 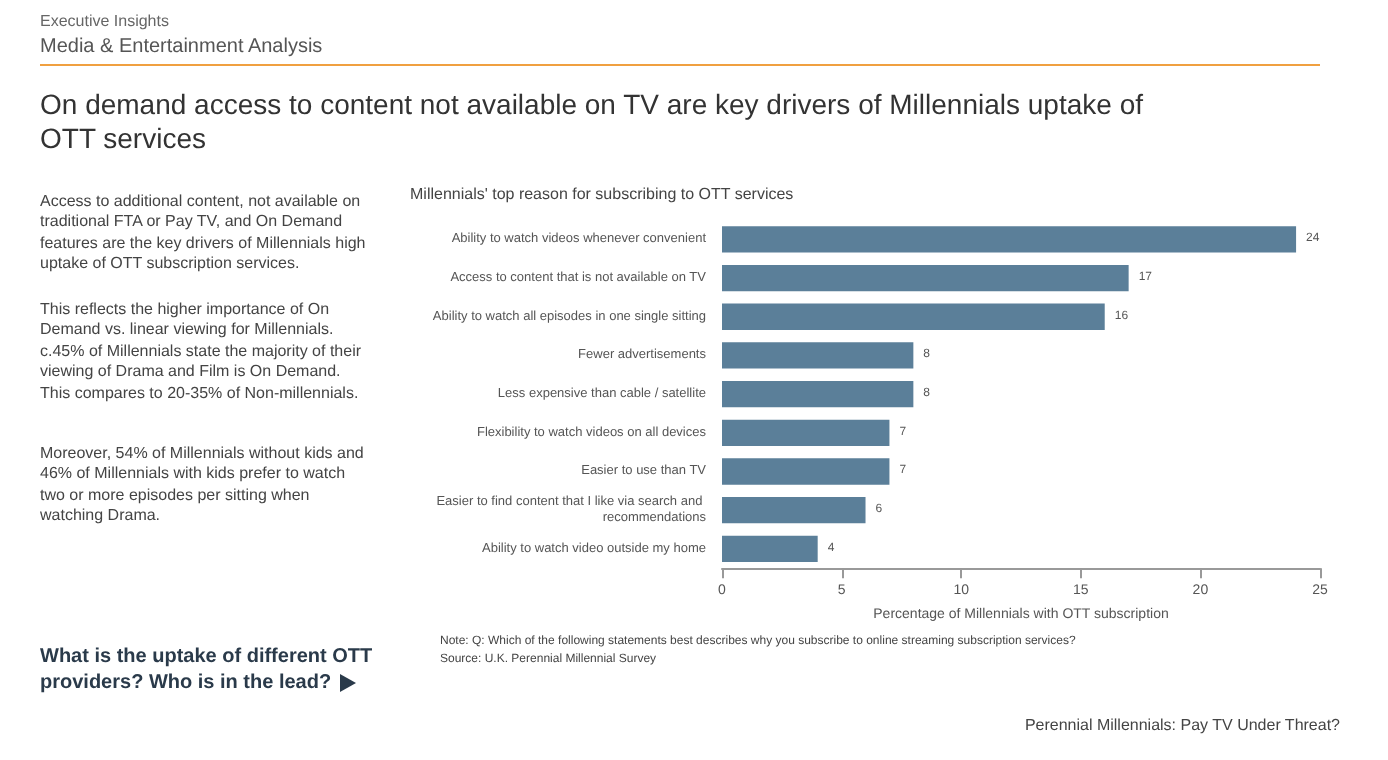 What do you see at coordinates (202, 484) in the screenshot?
I see `text: Moreover, 54% of Millennials without kids and 46% of Millennials with kids prefer to watch two or more episodes per sitting when watching Drama.` at bounding box center [202, 484].